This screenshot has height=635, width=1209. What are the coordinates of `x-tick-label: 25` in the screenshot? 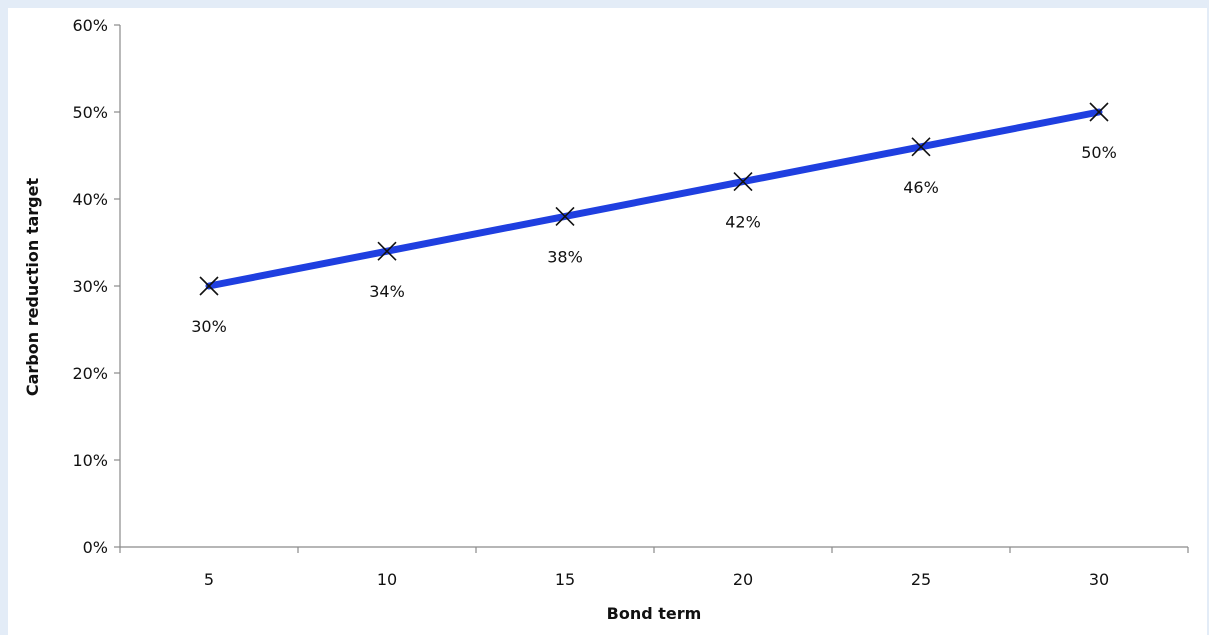 It's located at (921, 579).